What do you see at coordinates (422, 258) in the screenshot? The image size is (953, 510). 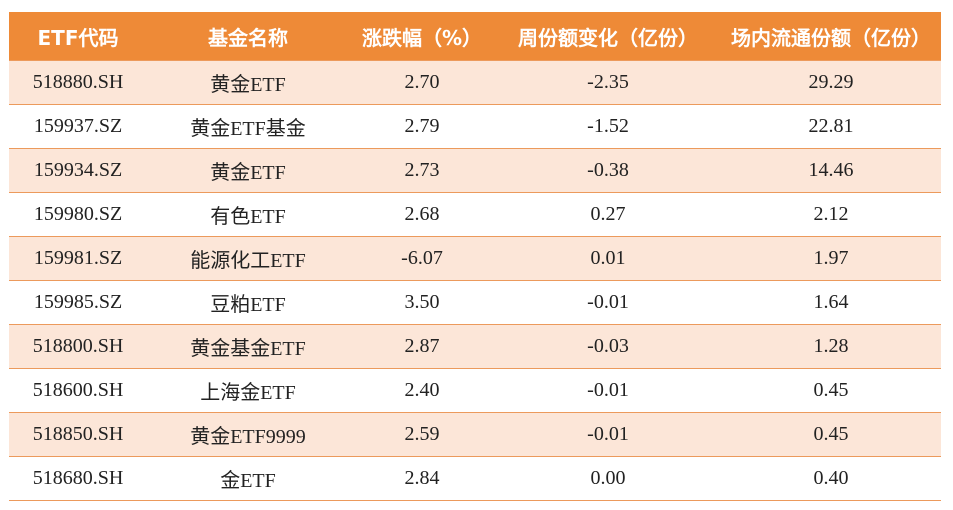 I see `cell-change: -6.07` at bounding box center [422, 258].